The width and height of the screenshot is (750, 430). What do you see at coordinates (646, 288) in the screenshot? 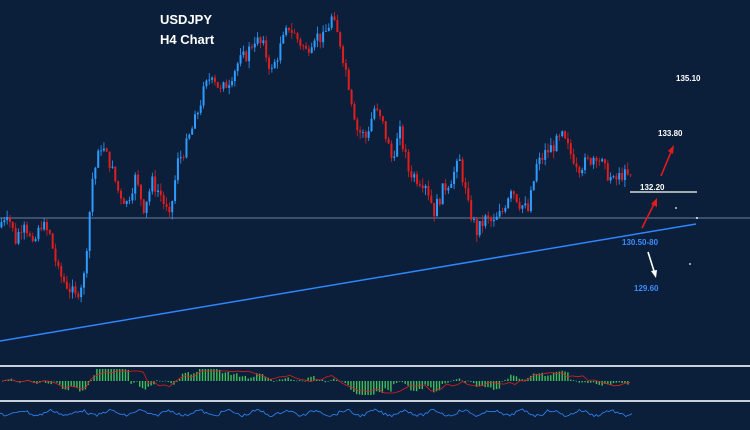
I see `level-129-60-label: 129.60` at bounding box center [646, 288].